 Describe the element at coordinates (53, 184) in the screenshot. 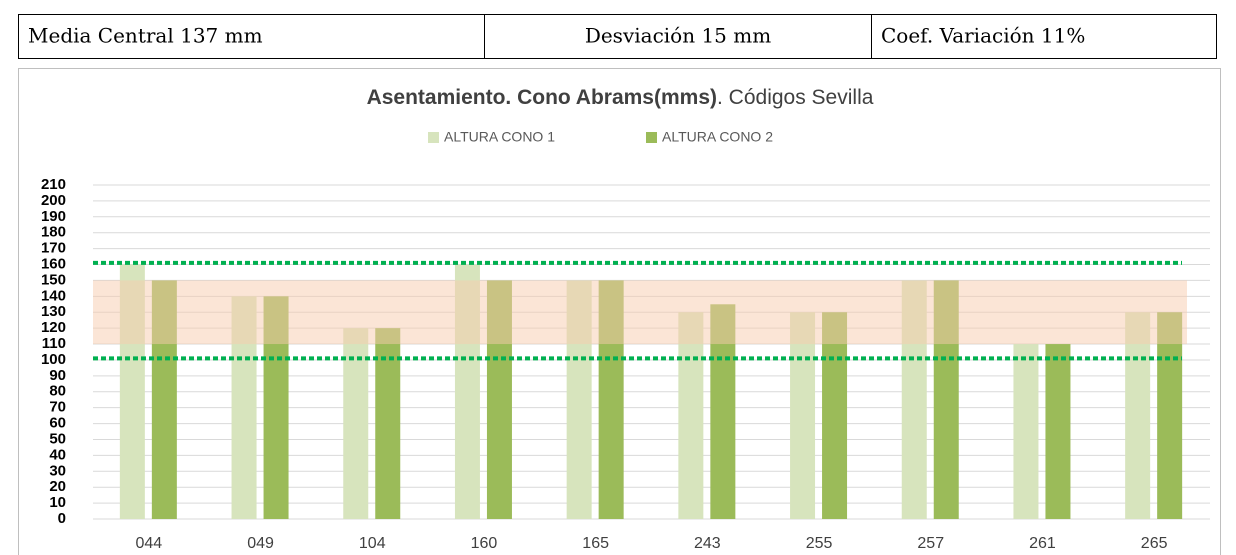

I see `y-tick-label: 210` at that location.